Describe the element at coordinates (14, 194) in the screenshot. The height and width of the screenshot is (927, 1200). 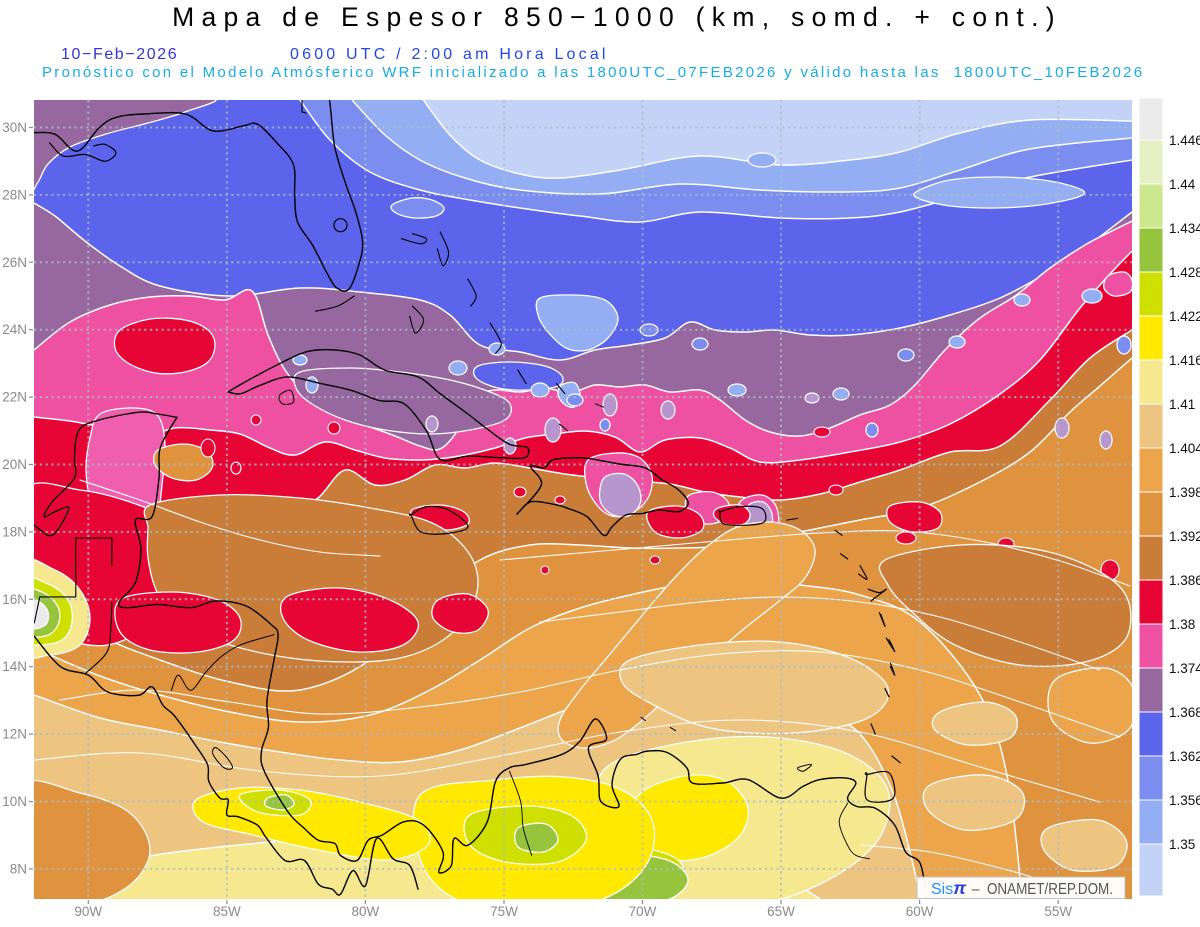
I see `svg-text: 28N` at that location.